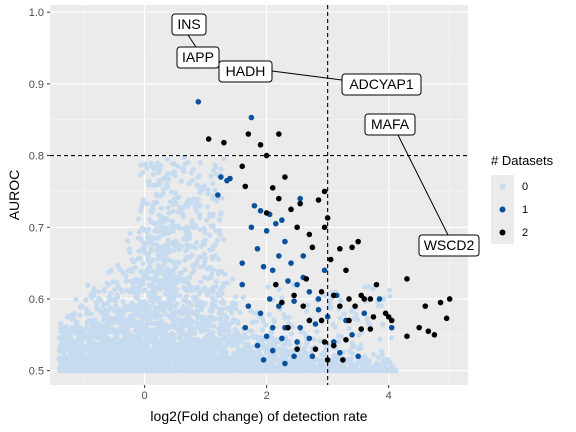  What do you see at coordinates (389, 396) in the screenshot?
I see `x-tick-label: 4` at bounding box center [389, 396].